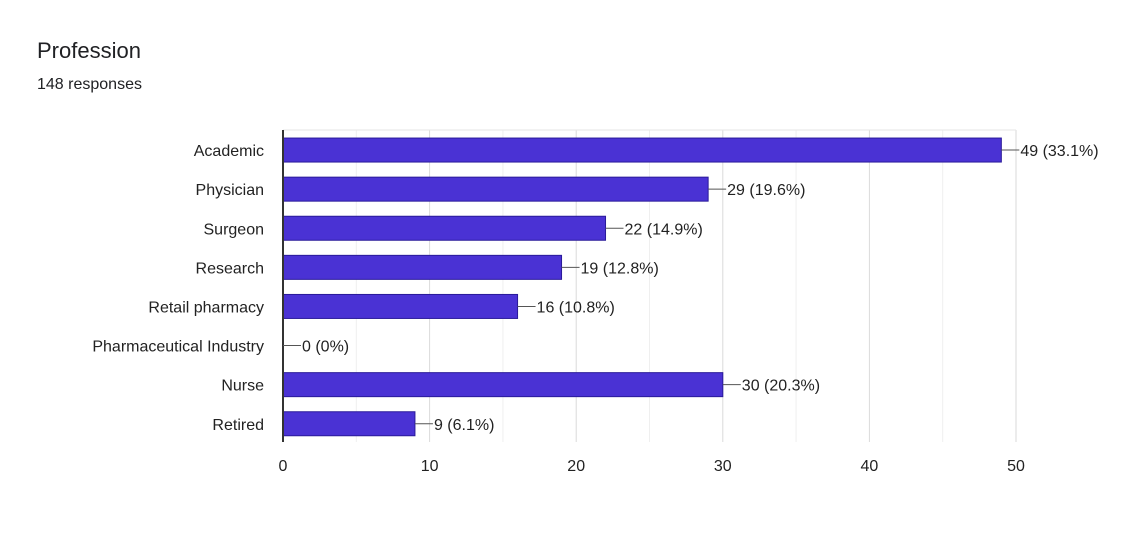 This screenshot has width=1129, height=537. I want to click on category-label: Academic, so click(229, 151).